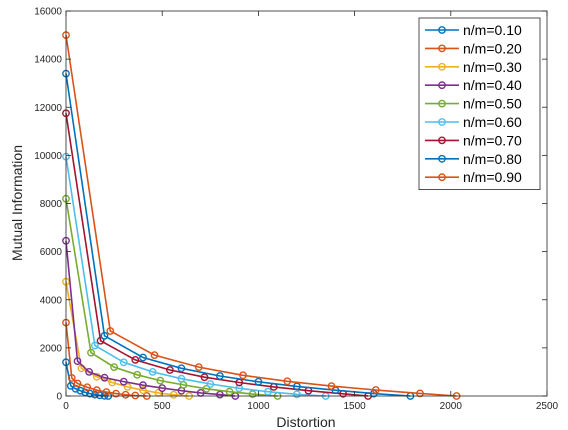 Image resolution: width=568 pixels, height=430 pixels. Describe the element at coordinates (17, 203) in the screenshot. I see `y-axis-label: Mutual Information` at that location.